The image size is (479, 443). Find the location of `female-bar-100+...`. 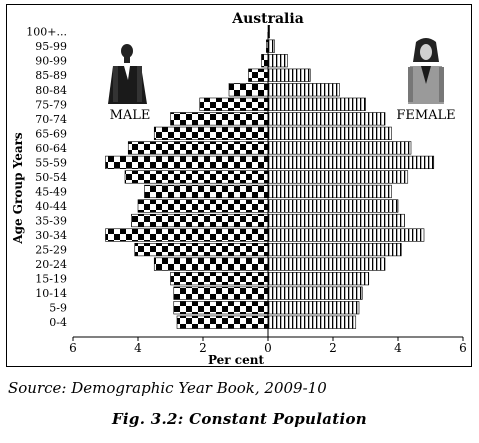

female-bar-100+... is located at coordinates (268, 32).